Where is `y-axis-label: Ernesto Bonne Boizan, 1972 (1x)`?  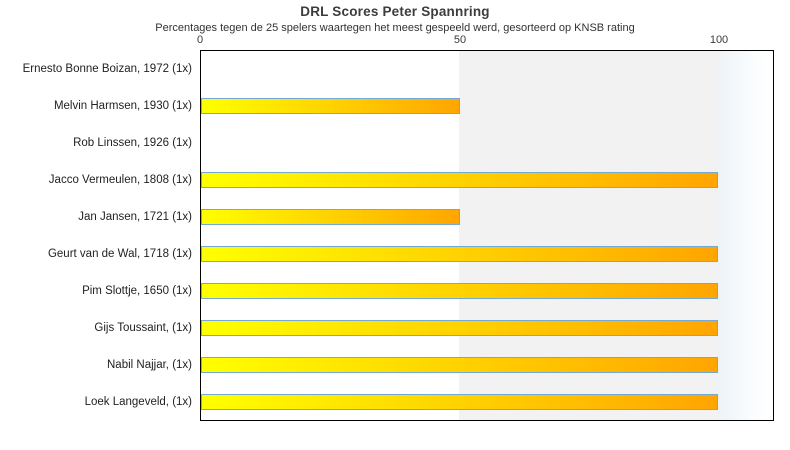
y-axis-label: Ernesto Bonne Boizan, 1972 (1x) is located at coordinates (107, 68).